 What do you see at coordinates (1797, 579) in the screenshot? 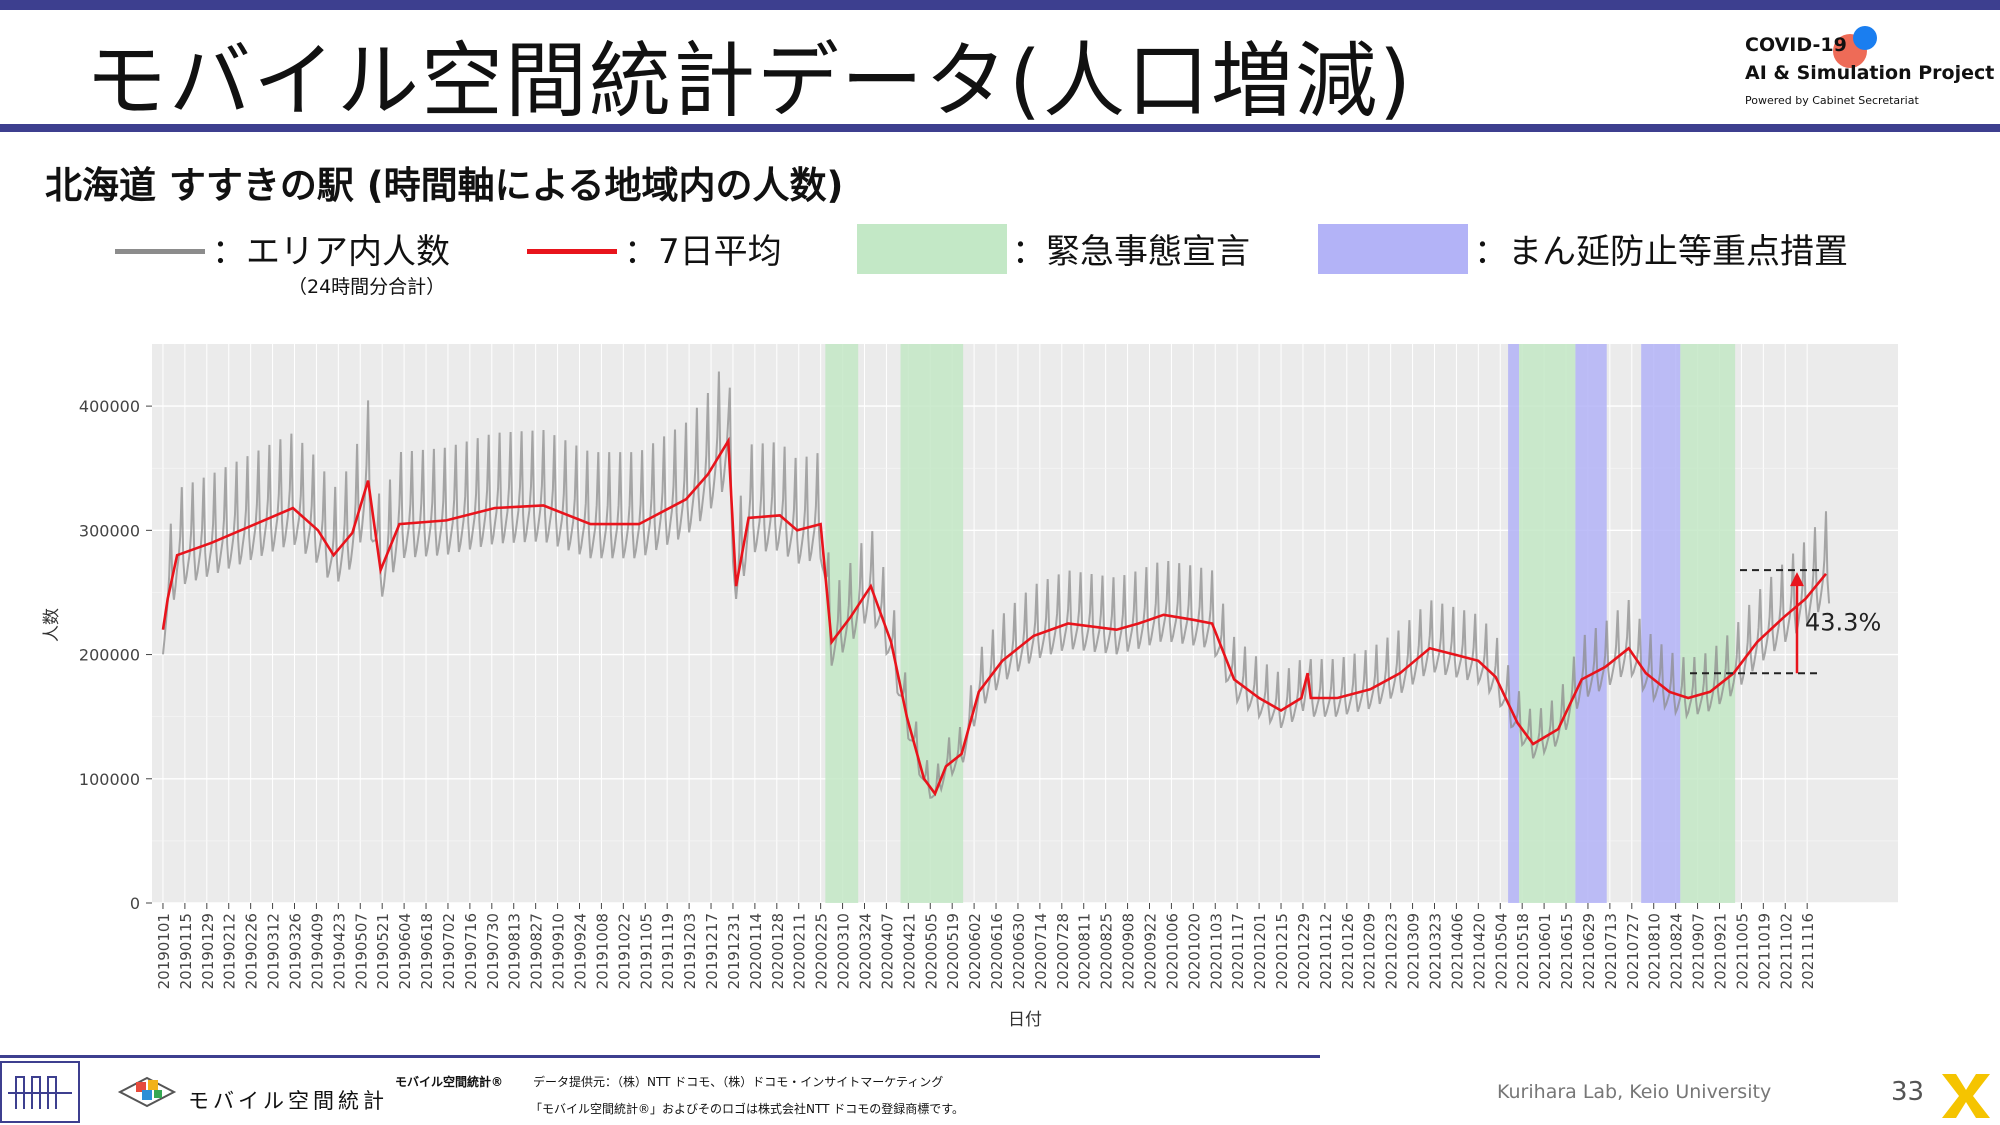
I see `annotation-arrow-head` at bounding box center [1797, 579].